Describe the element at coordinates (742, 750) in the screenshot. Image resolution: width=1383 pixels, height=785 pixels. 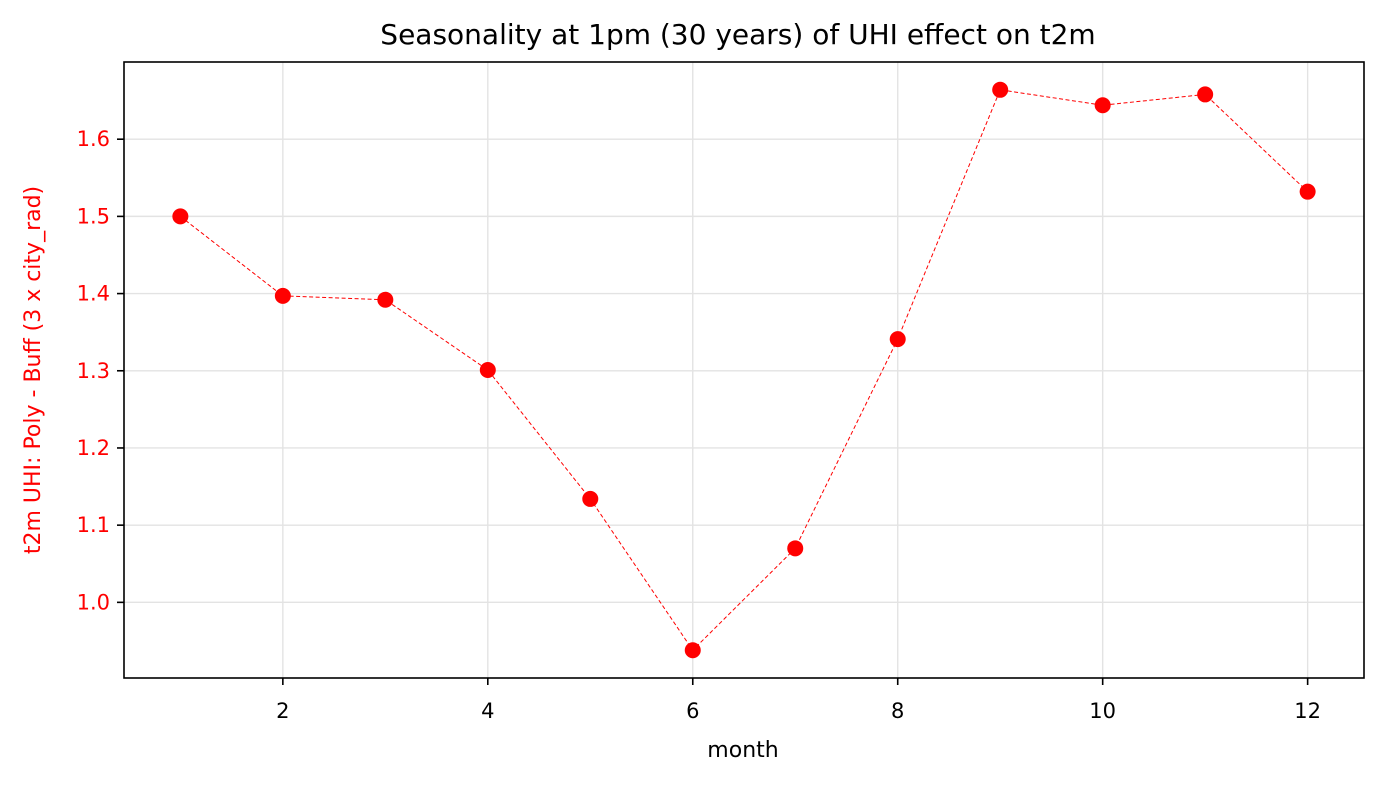
I see `x-axis-label: month` at that location.